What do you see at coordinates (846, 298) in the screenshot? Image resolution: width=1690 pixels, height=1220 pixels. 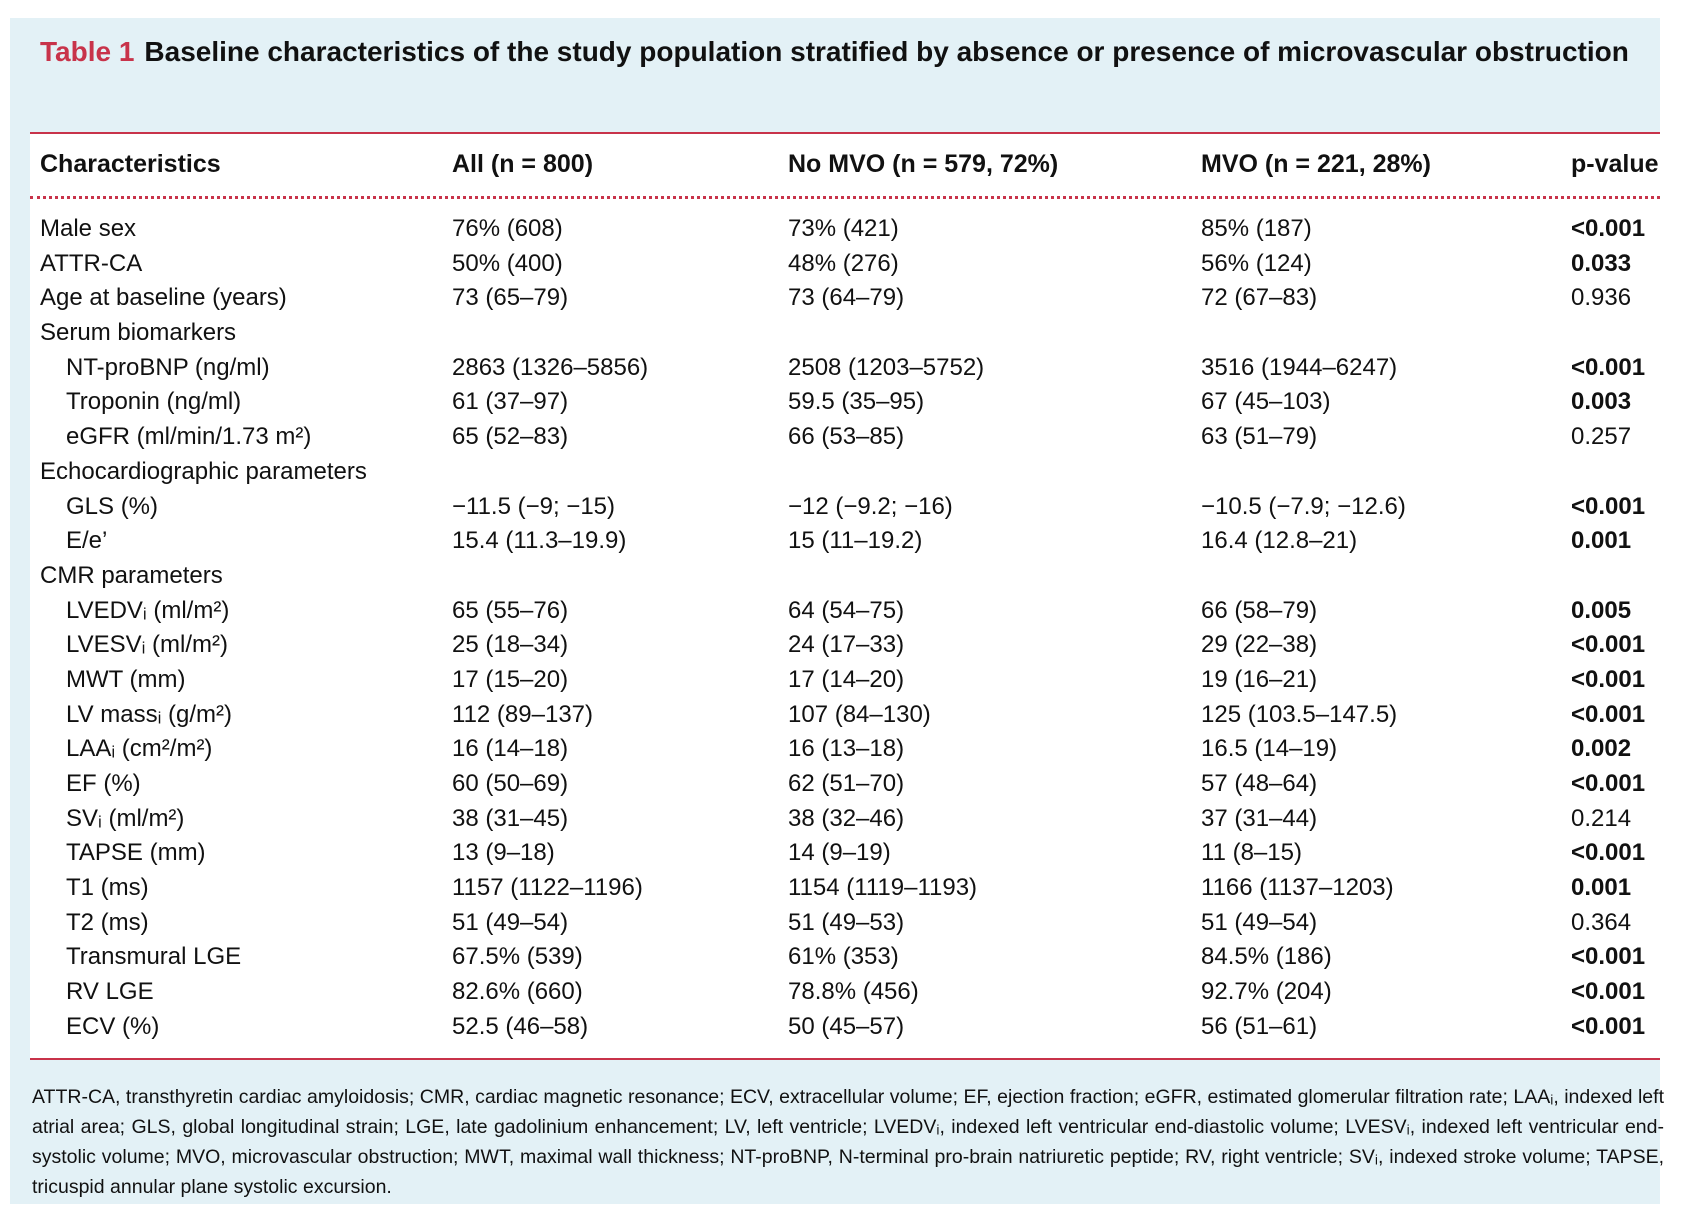 I see `cell-no-mvo: 73 (64–79)` at bounding box center [846, 298].